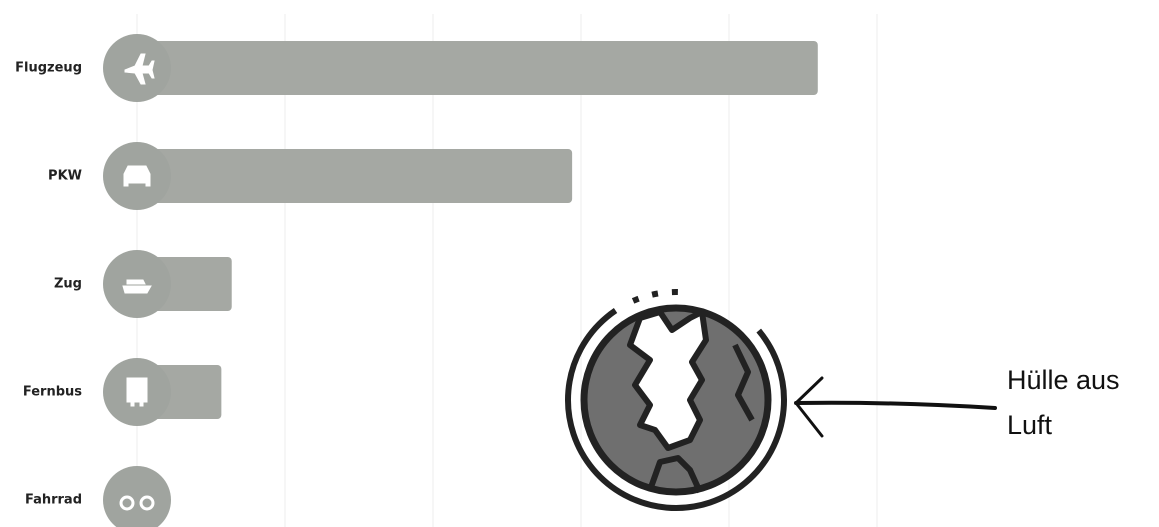 This screenshot has width=1159, height=527. I want to click on category-label: Fahrrad, so click(53, 500).